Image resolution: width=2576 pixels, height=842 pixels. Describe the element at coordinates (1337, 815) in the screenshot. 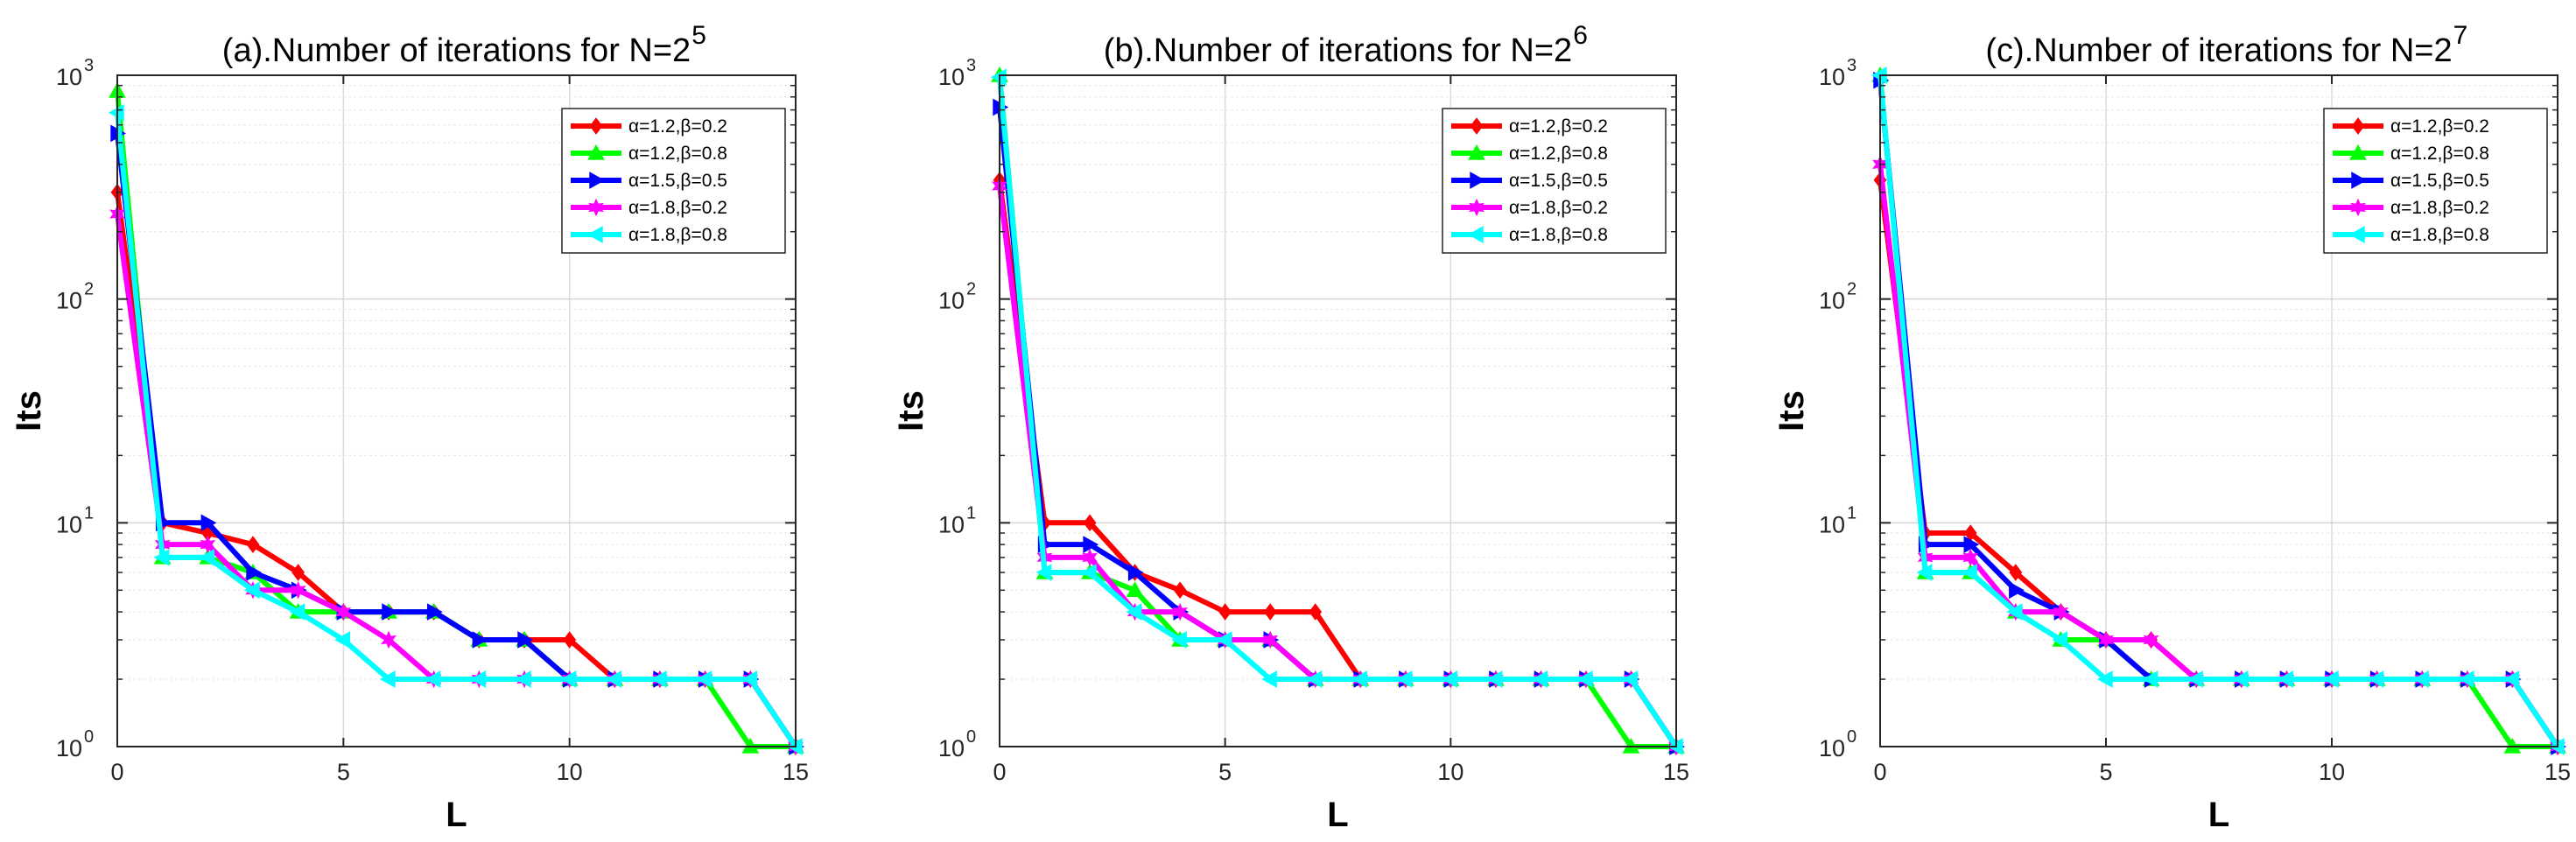

I see `x-axis-label: L` at that location.